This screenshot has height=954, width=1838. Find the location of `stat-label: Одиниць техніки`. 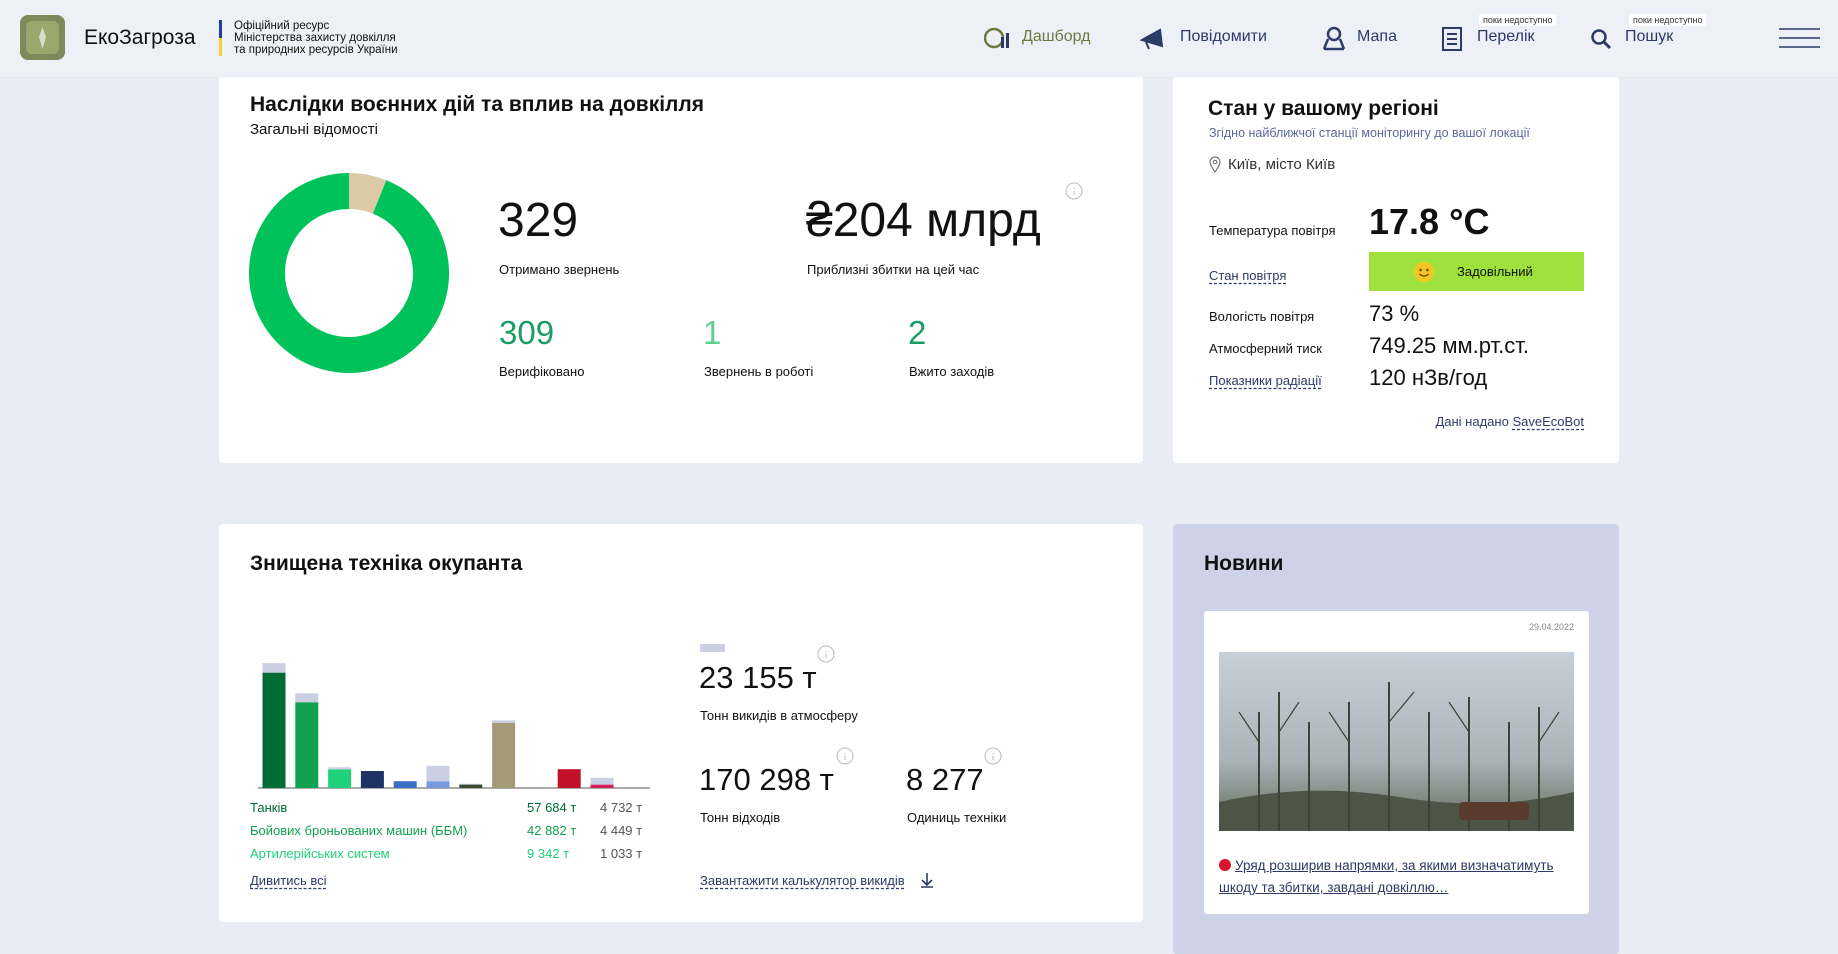

stat-label: Одиниць техніки is located at coordinates (957, 817).